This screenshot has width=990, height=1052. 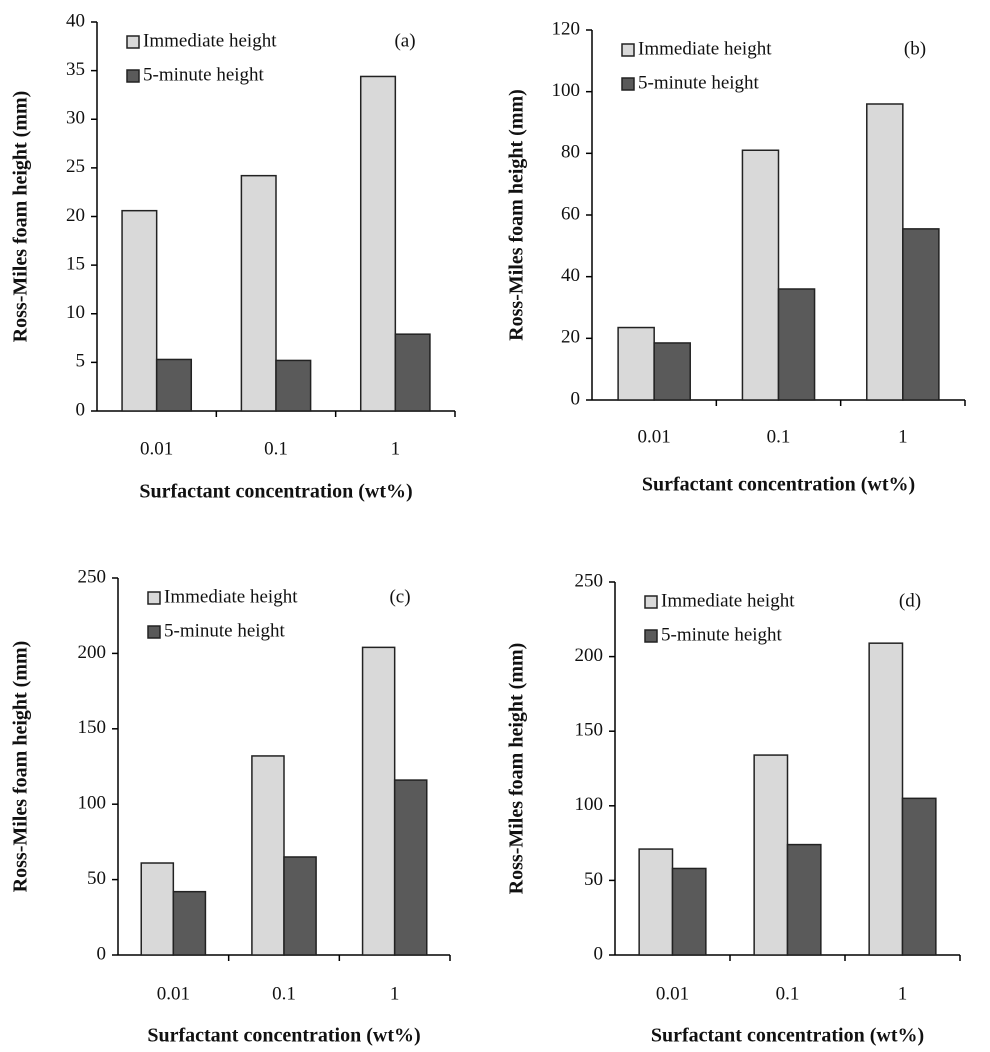 I want to click on annotation: (c), so click(x=399, y=596).